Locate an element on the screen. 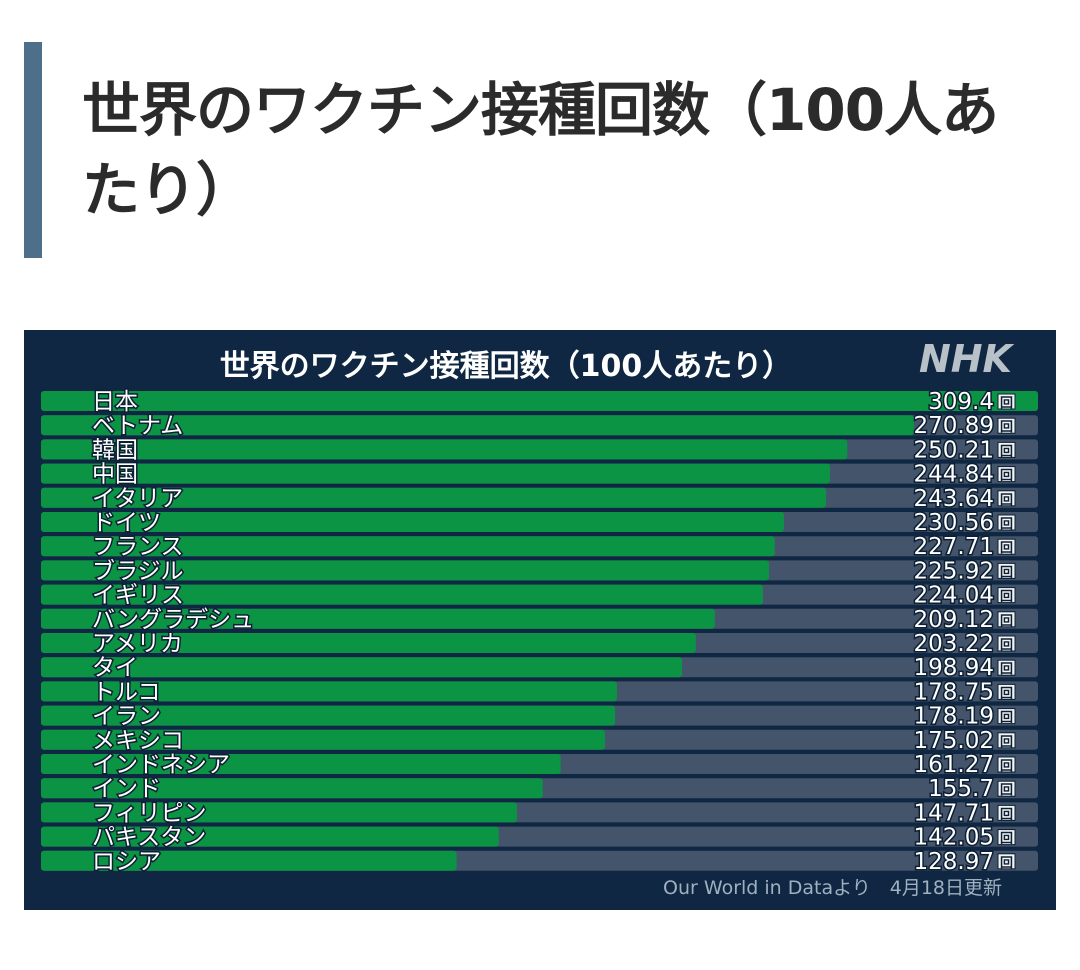  value-label: 250.21 is located at coordinates (954, 450).